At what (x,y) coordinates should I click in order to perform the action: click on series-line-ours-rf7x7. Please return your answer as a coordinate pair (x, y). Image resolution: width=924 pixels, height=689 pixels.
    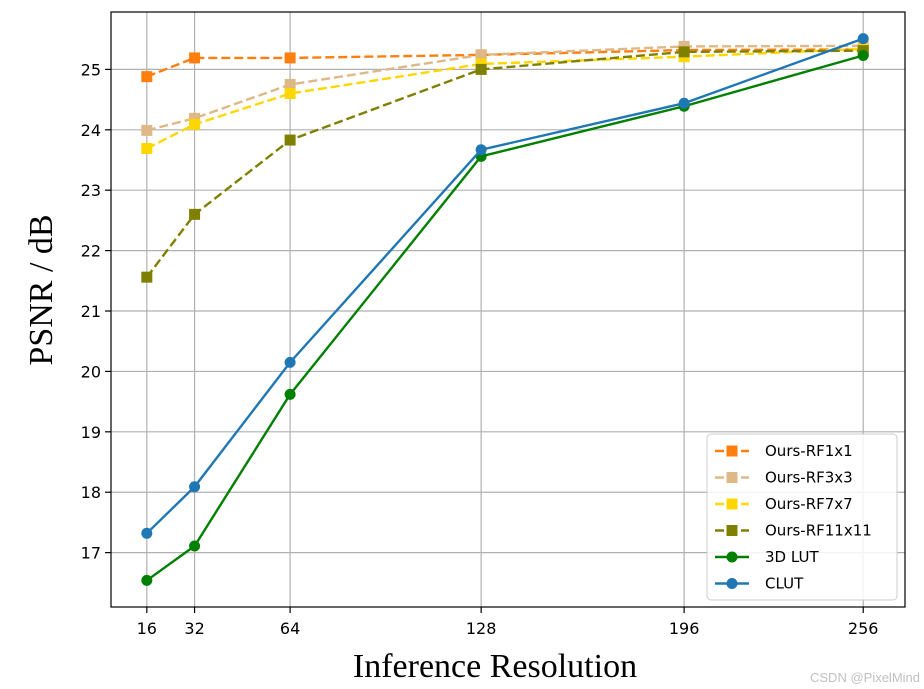
    Looking at the image, I should click on (505, 98).